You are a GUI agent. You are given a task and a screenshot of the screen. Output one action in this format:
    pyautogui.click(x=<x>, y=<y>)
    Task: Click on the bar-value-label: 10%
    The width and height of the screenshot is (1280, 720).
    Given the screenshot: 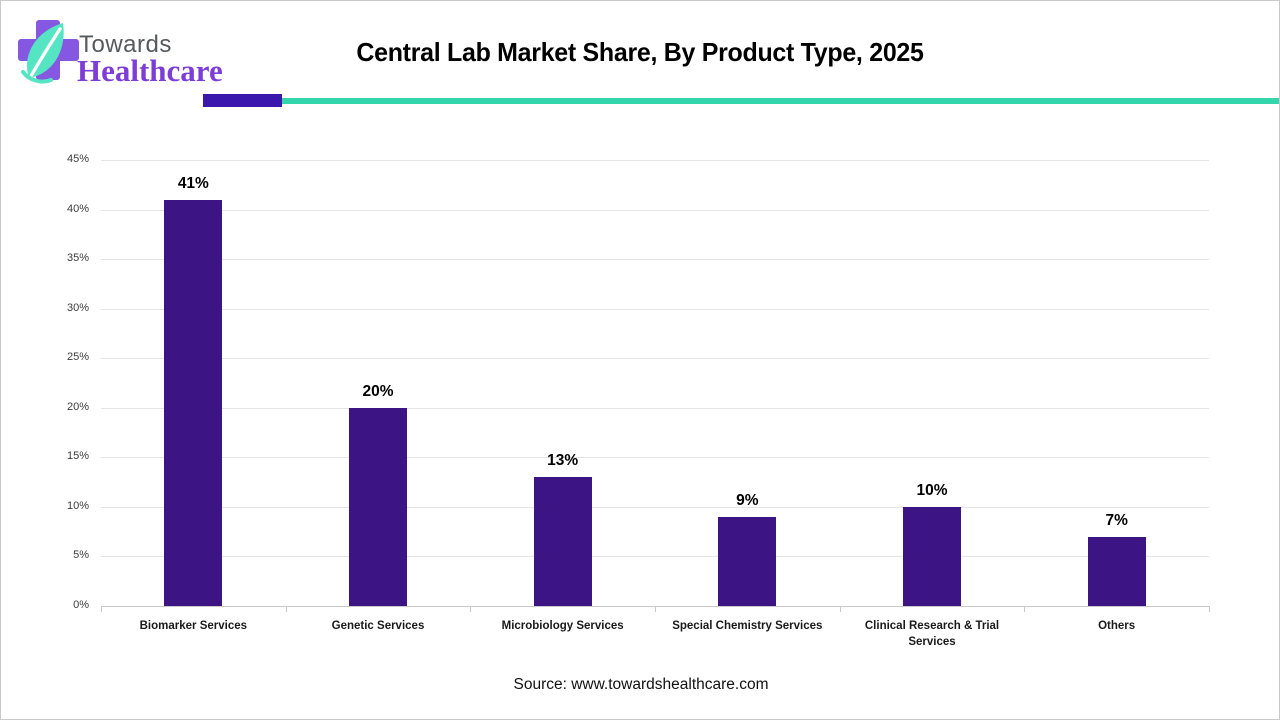 What is the action you would take?
    pyautogui.click(x=932, y=490)
    